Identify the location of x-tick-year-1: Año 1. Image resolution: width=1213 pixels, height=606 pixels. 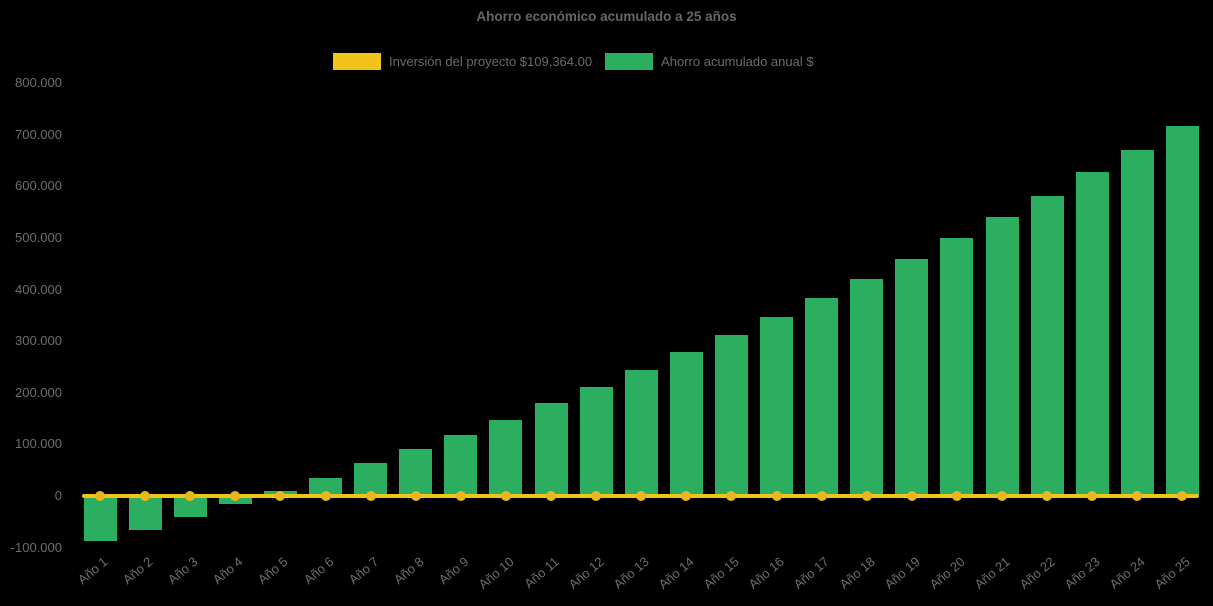
(92, 570).